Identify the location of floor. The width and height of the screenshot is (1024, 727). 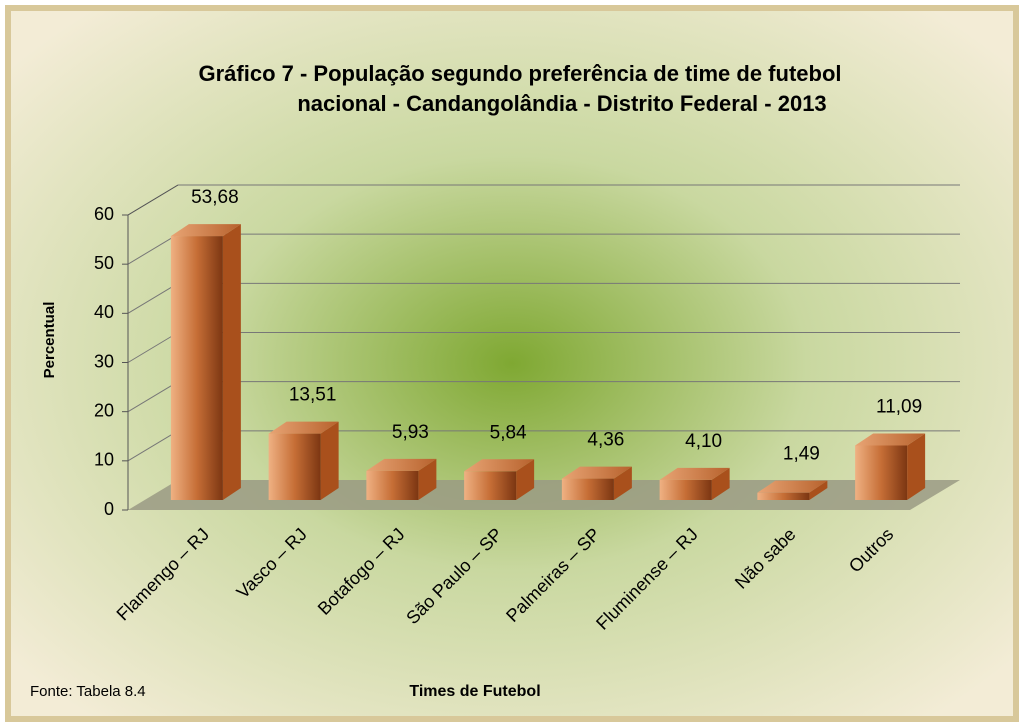
(544, 495).